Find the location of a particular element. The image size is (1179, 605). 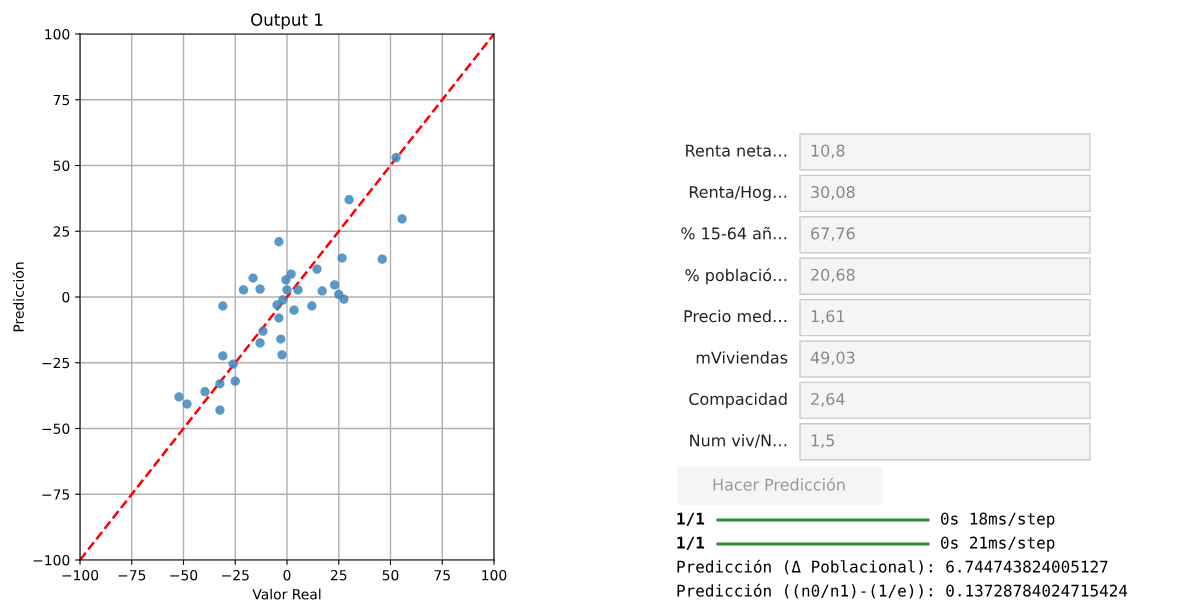

x-tick-label: −100 is located at coordinates (80, 575).